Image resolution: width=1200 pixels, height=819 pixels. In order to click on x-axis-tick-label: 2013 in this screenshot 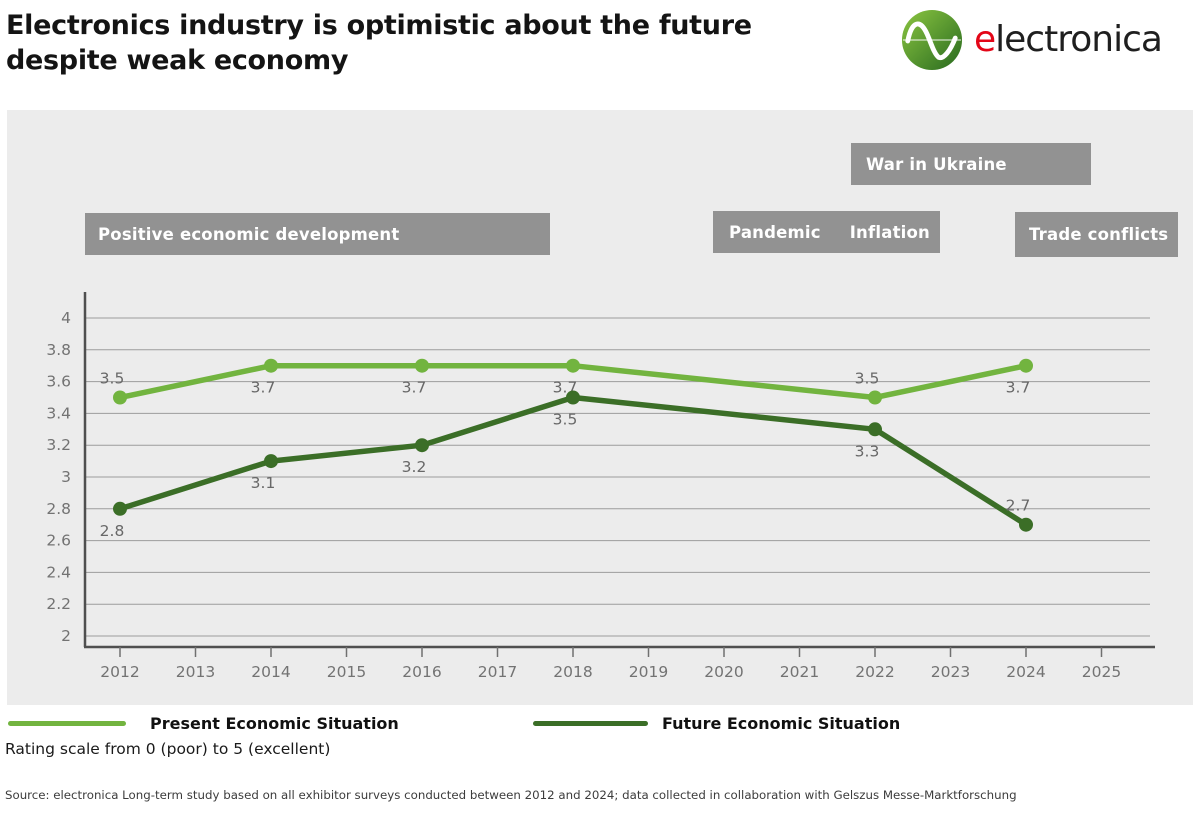, I will do `click(195, 672)`.